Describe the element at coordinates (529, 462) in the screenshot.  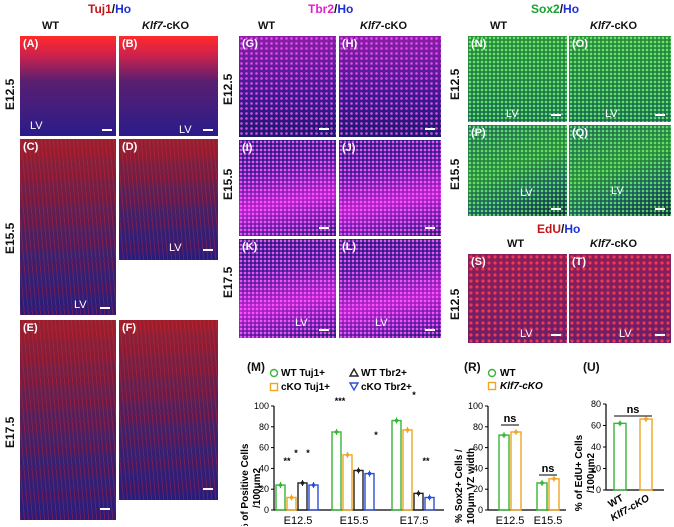
I see `chart-r-bars: ns ns` at that location.